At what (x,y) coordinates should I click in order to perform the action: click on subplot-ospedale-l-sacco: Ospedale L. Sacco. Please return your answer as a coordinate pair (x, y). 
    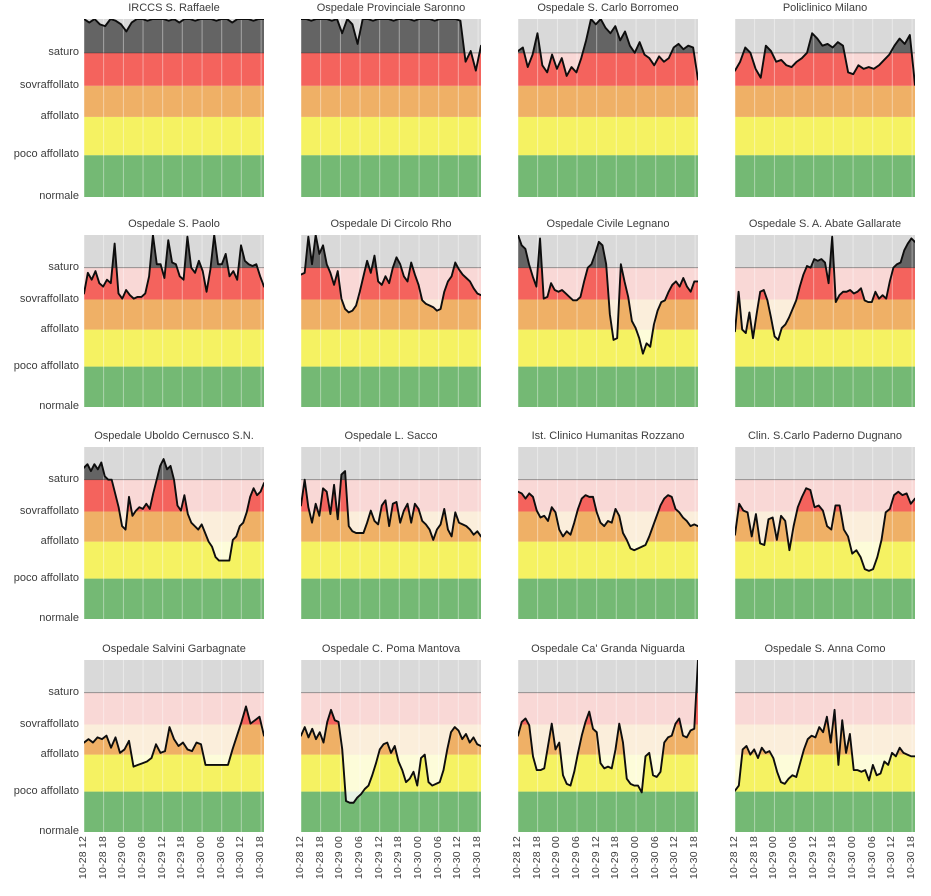
    Looking at the image, I should click on (391, 523).